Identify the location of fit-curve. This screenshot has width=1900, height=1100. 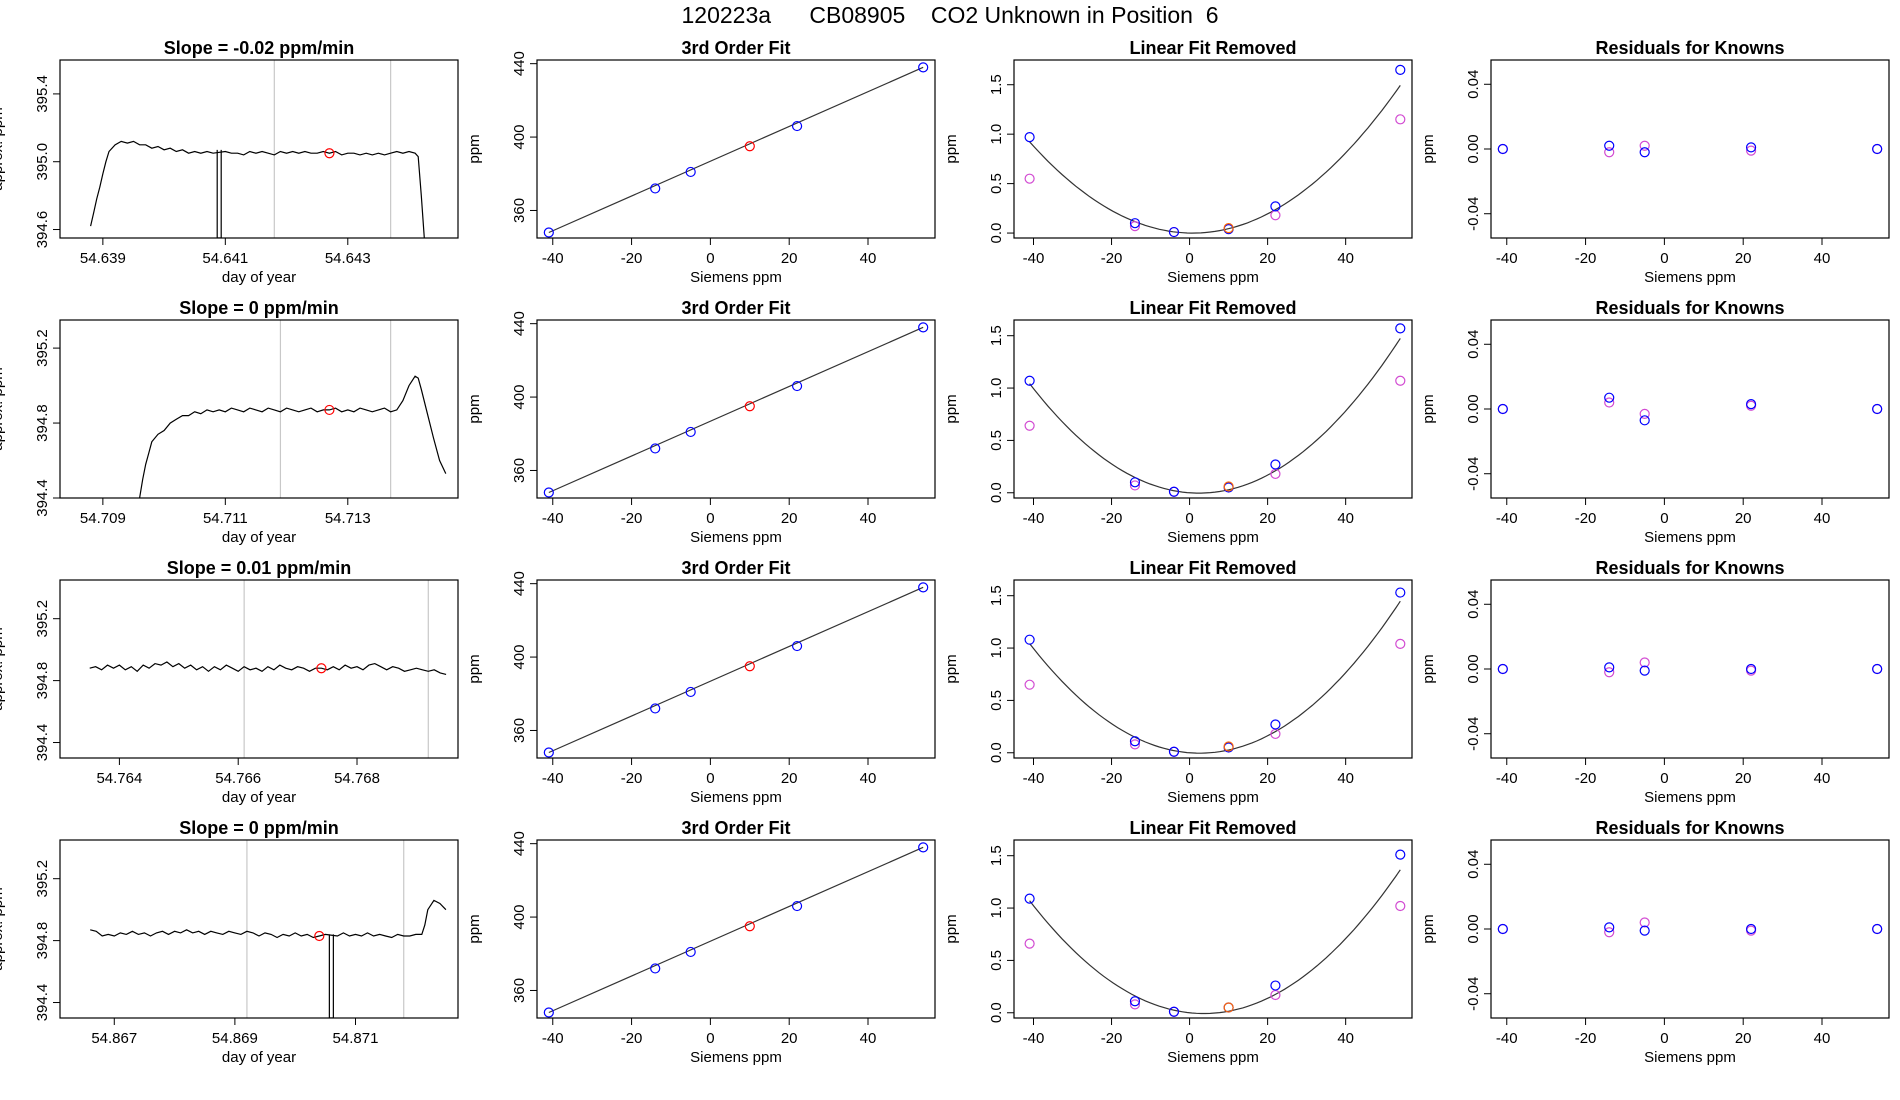
(1215, 677).